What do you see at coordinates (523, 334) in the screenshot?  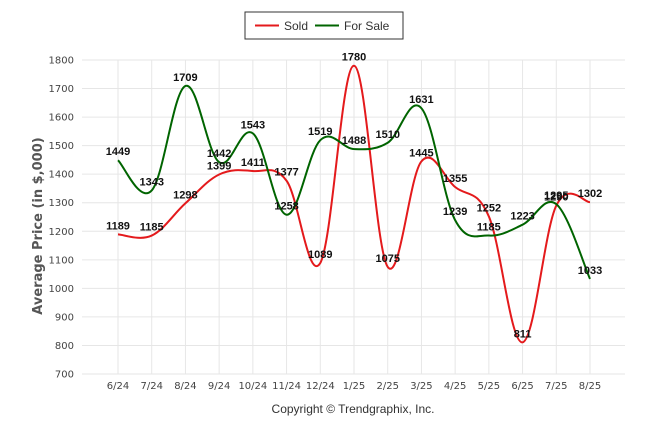 I see `data-label: 811` at bounding box center [523, 334].